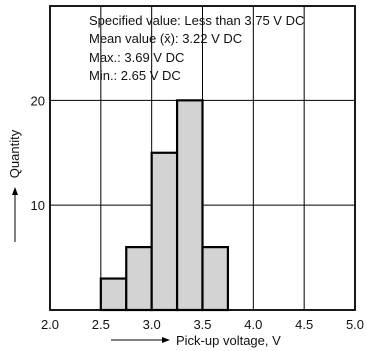 The height and width of the screenshot is (351, 367). What do you see at coordinates (304, 324) in the screenshot?
I see `x-tick-label: 4.5` at bounding box center [304, 324].